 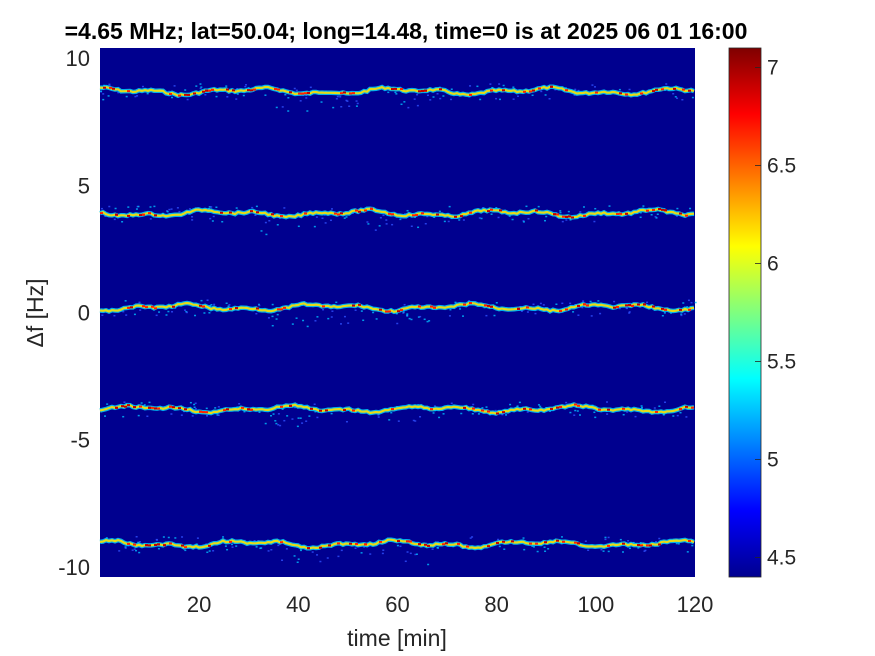 What do you see at coordinates (595, 604) in the screenshot?
I see `x-tick-label: 100` at bounding box center [595, 604].